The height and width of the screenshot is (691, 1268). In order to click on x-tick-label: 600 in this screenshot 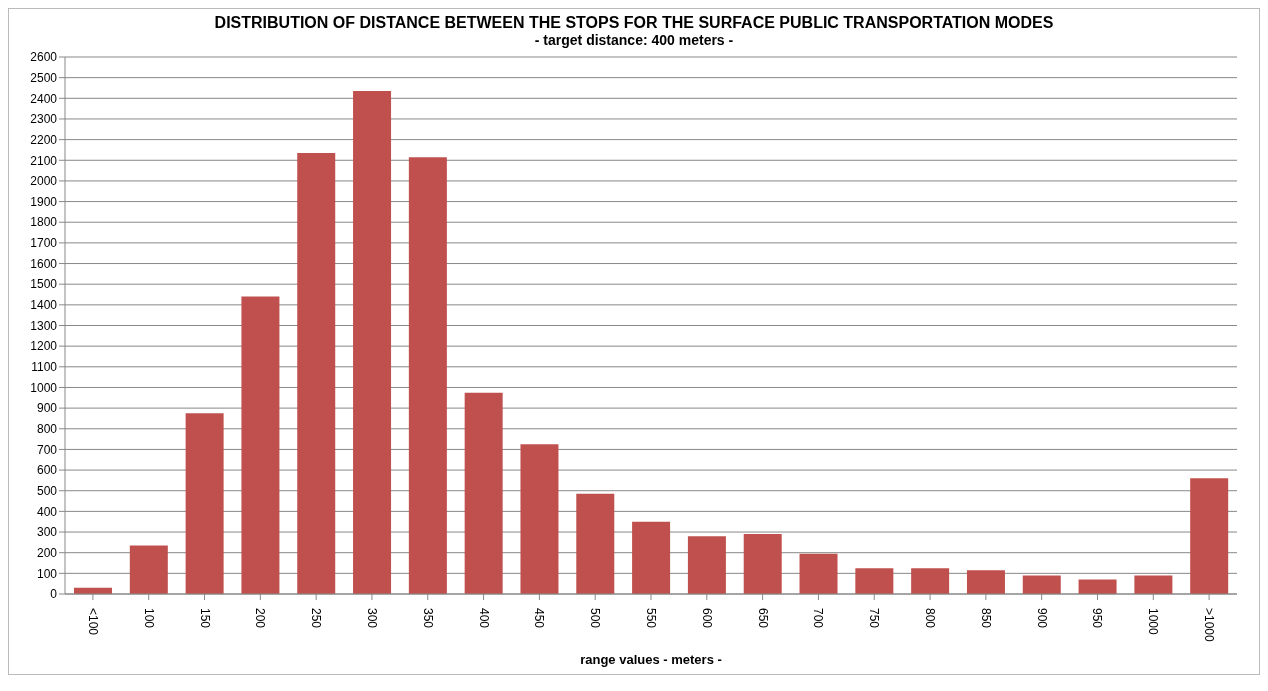, I will do `click(706, 618)`.